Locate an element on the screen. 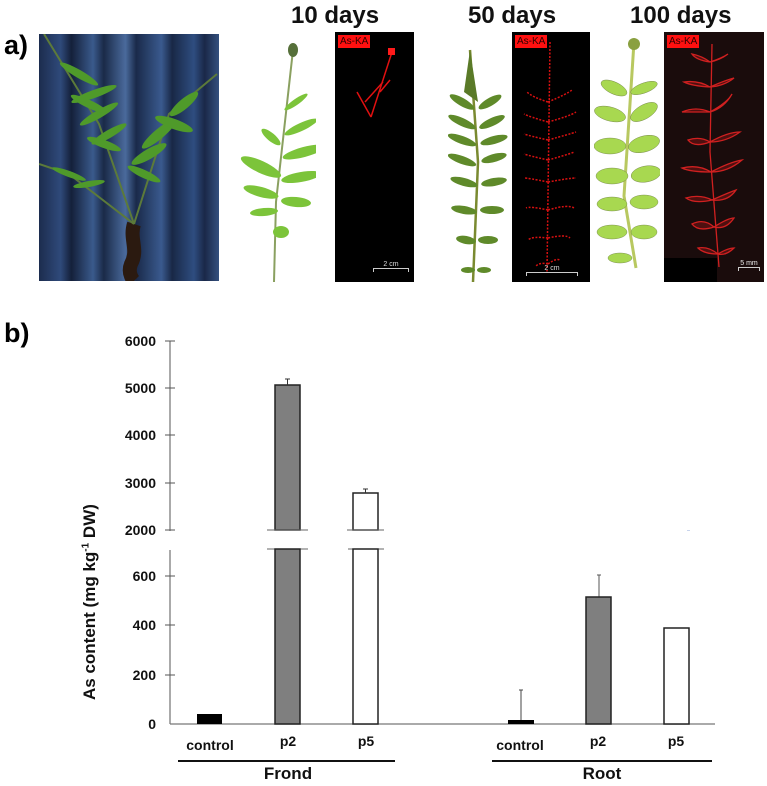  fern-plant-drawing is located at coordinates (128, 157).